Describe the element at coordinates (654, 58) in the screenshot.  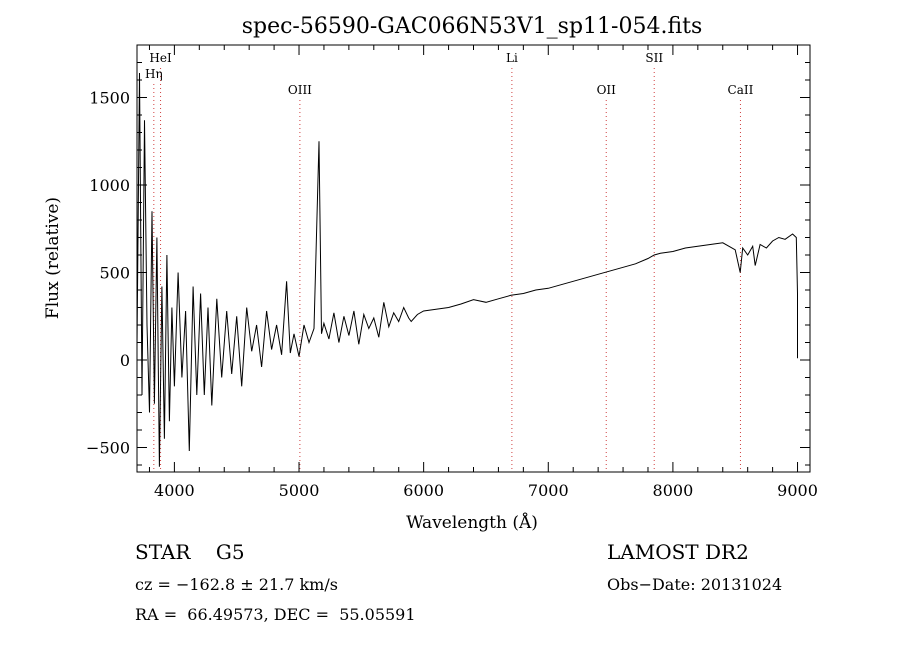
I see `line-marker-label-5: SII` at that location.